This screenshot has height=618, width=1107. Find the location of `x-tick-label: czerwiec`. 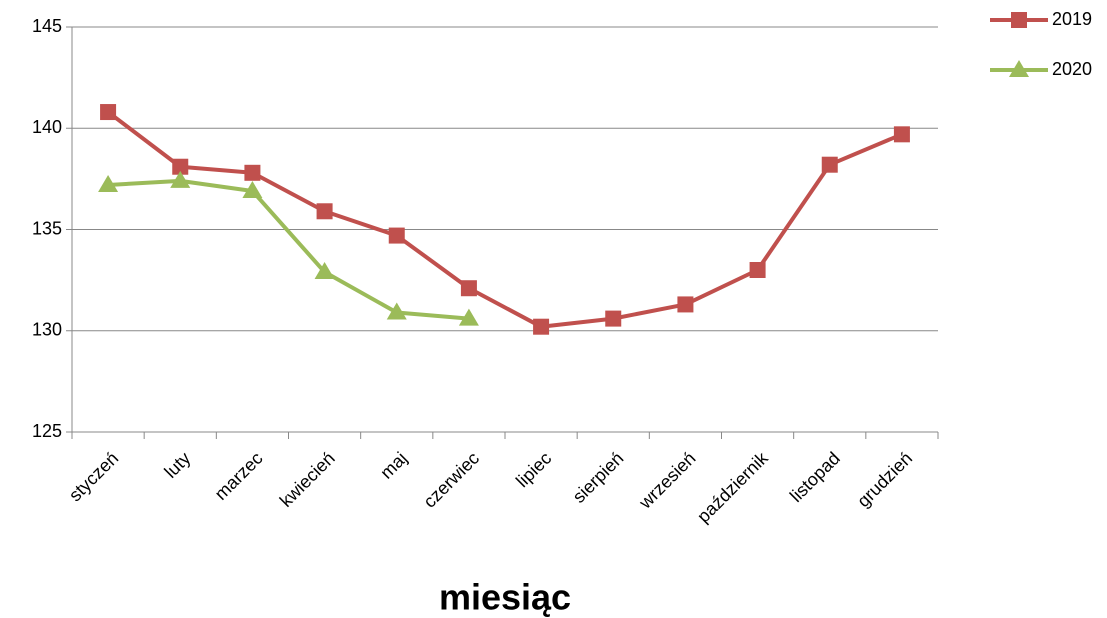

x-tick-label: czerwiec is located at coordinates (451, 480).